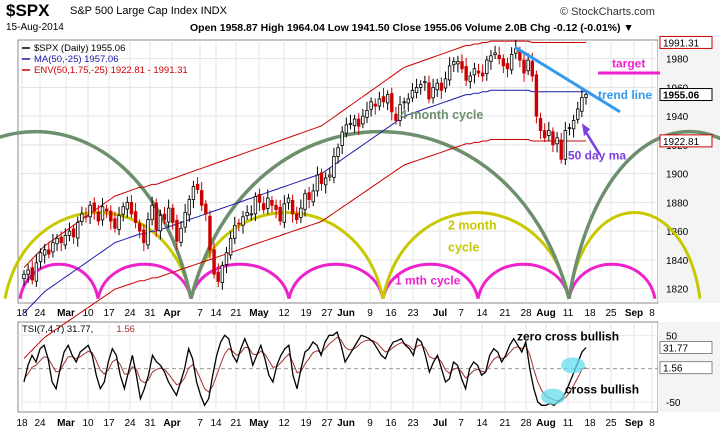 This screenshot has width=720, height=439. What do you see at coordinates (553, 396) in the screenshot?
I see `signal-cross-highlight` at bounding box center [553, 396].